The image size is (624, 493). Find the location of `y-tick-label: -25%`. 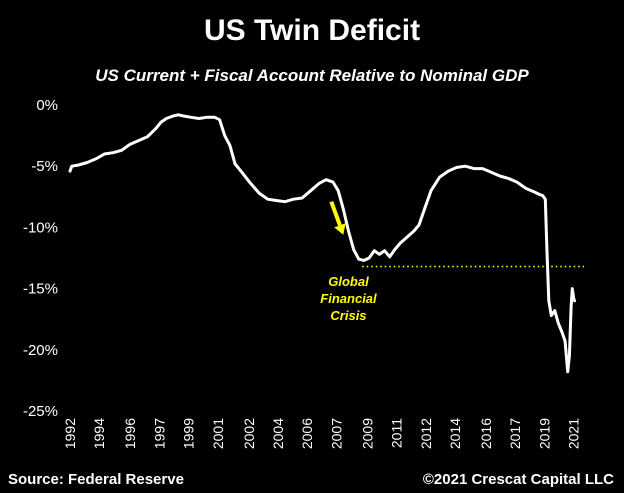

y-tick-label: -25% is located at coordinates (40, 411).